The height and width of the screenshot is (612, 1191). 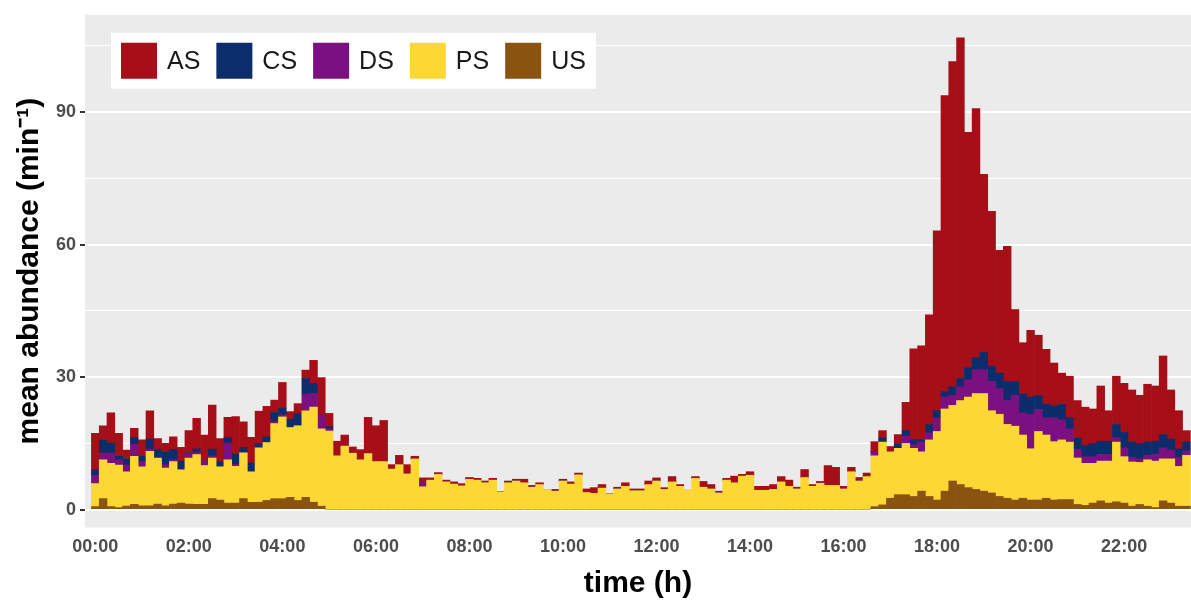 I want to click on x-tick-label: 18:00, so click(x=937, y=546).